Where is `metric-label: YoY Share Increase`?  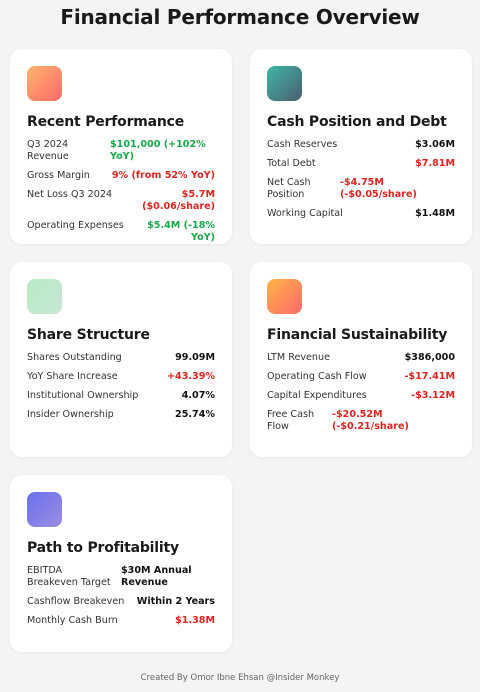 metric-label: YoY Share Increase is located at coordinates (72, 376).